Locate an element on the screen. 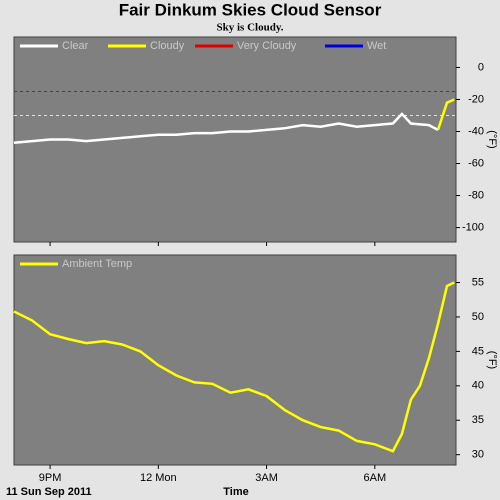 This screenshot has height=500, width=500. x-tick-label: 3AM is located at coordinates (266, 478).